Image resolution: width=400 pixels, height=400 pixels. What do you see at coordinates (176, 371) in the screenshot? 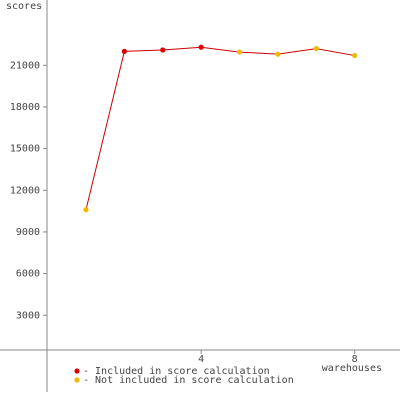
I see `legend-label: - Included in score calculation` at bounding box center [176, 371].